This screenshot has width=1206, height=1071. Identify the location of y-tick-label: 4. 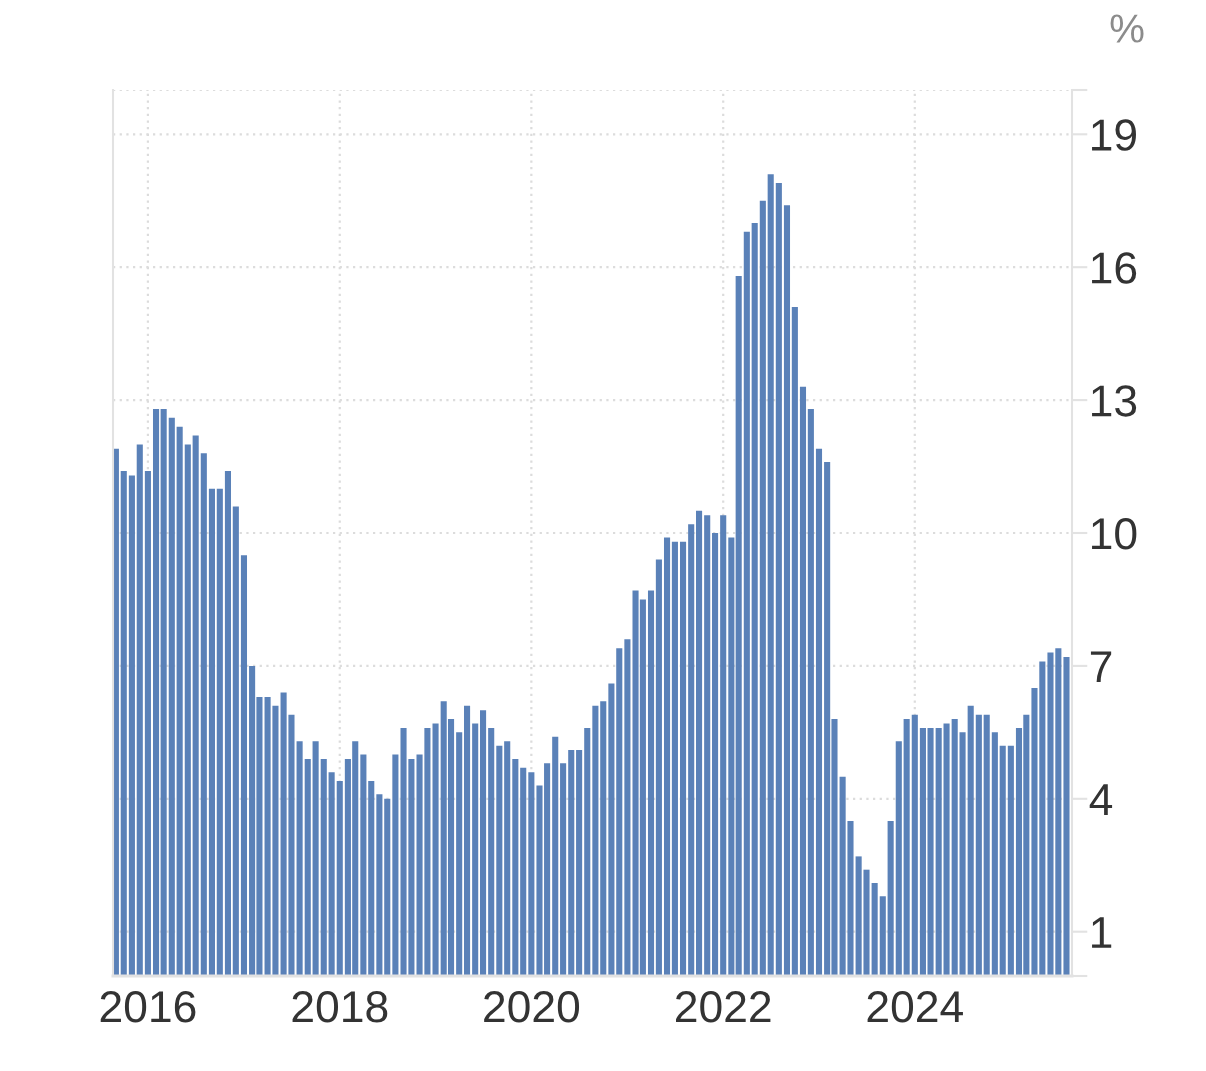
(1101, 799).